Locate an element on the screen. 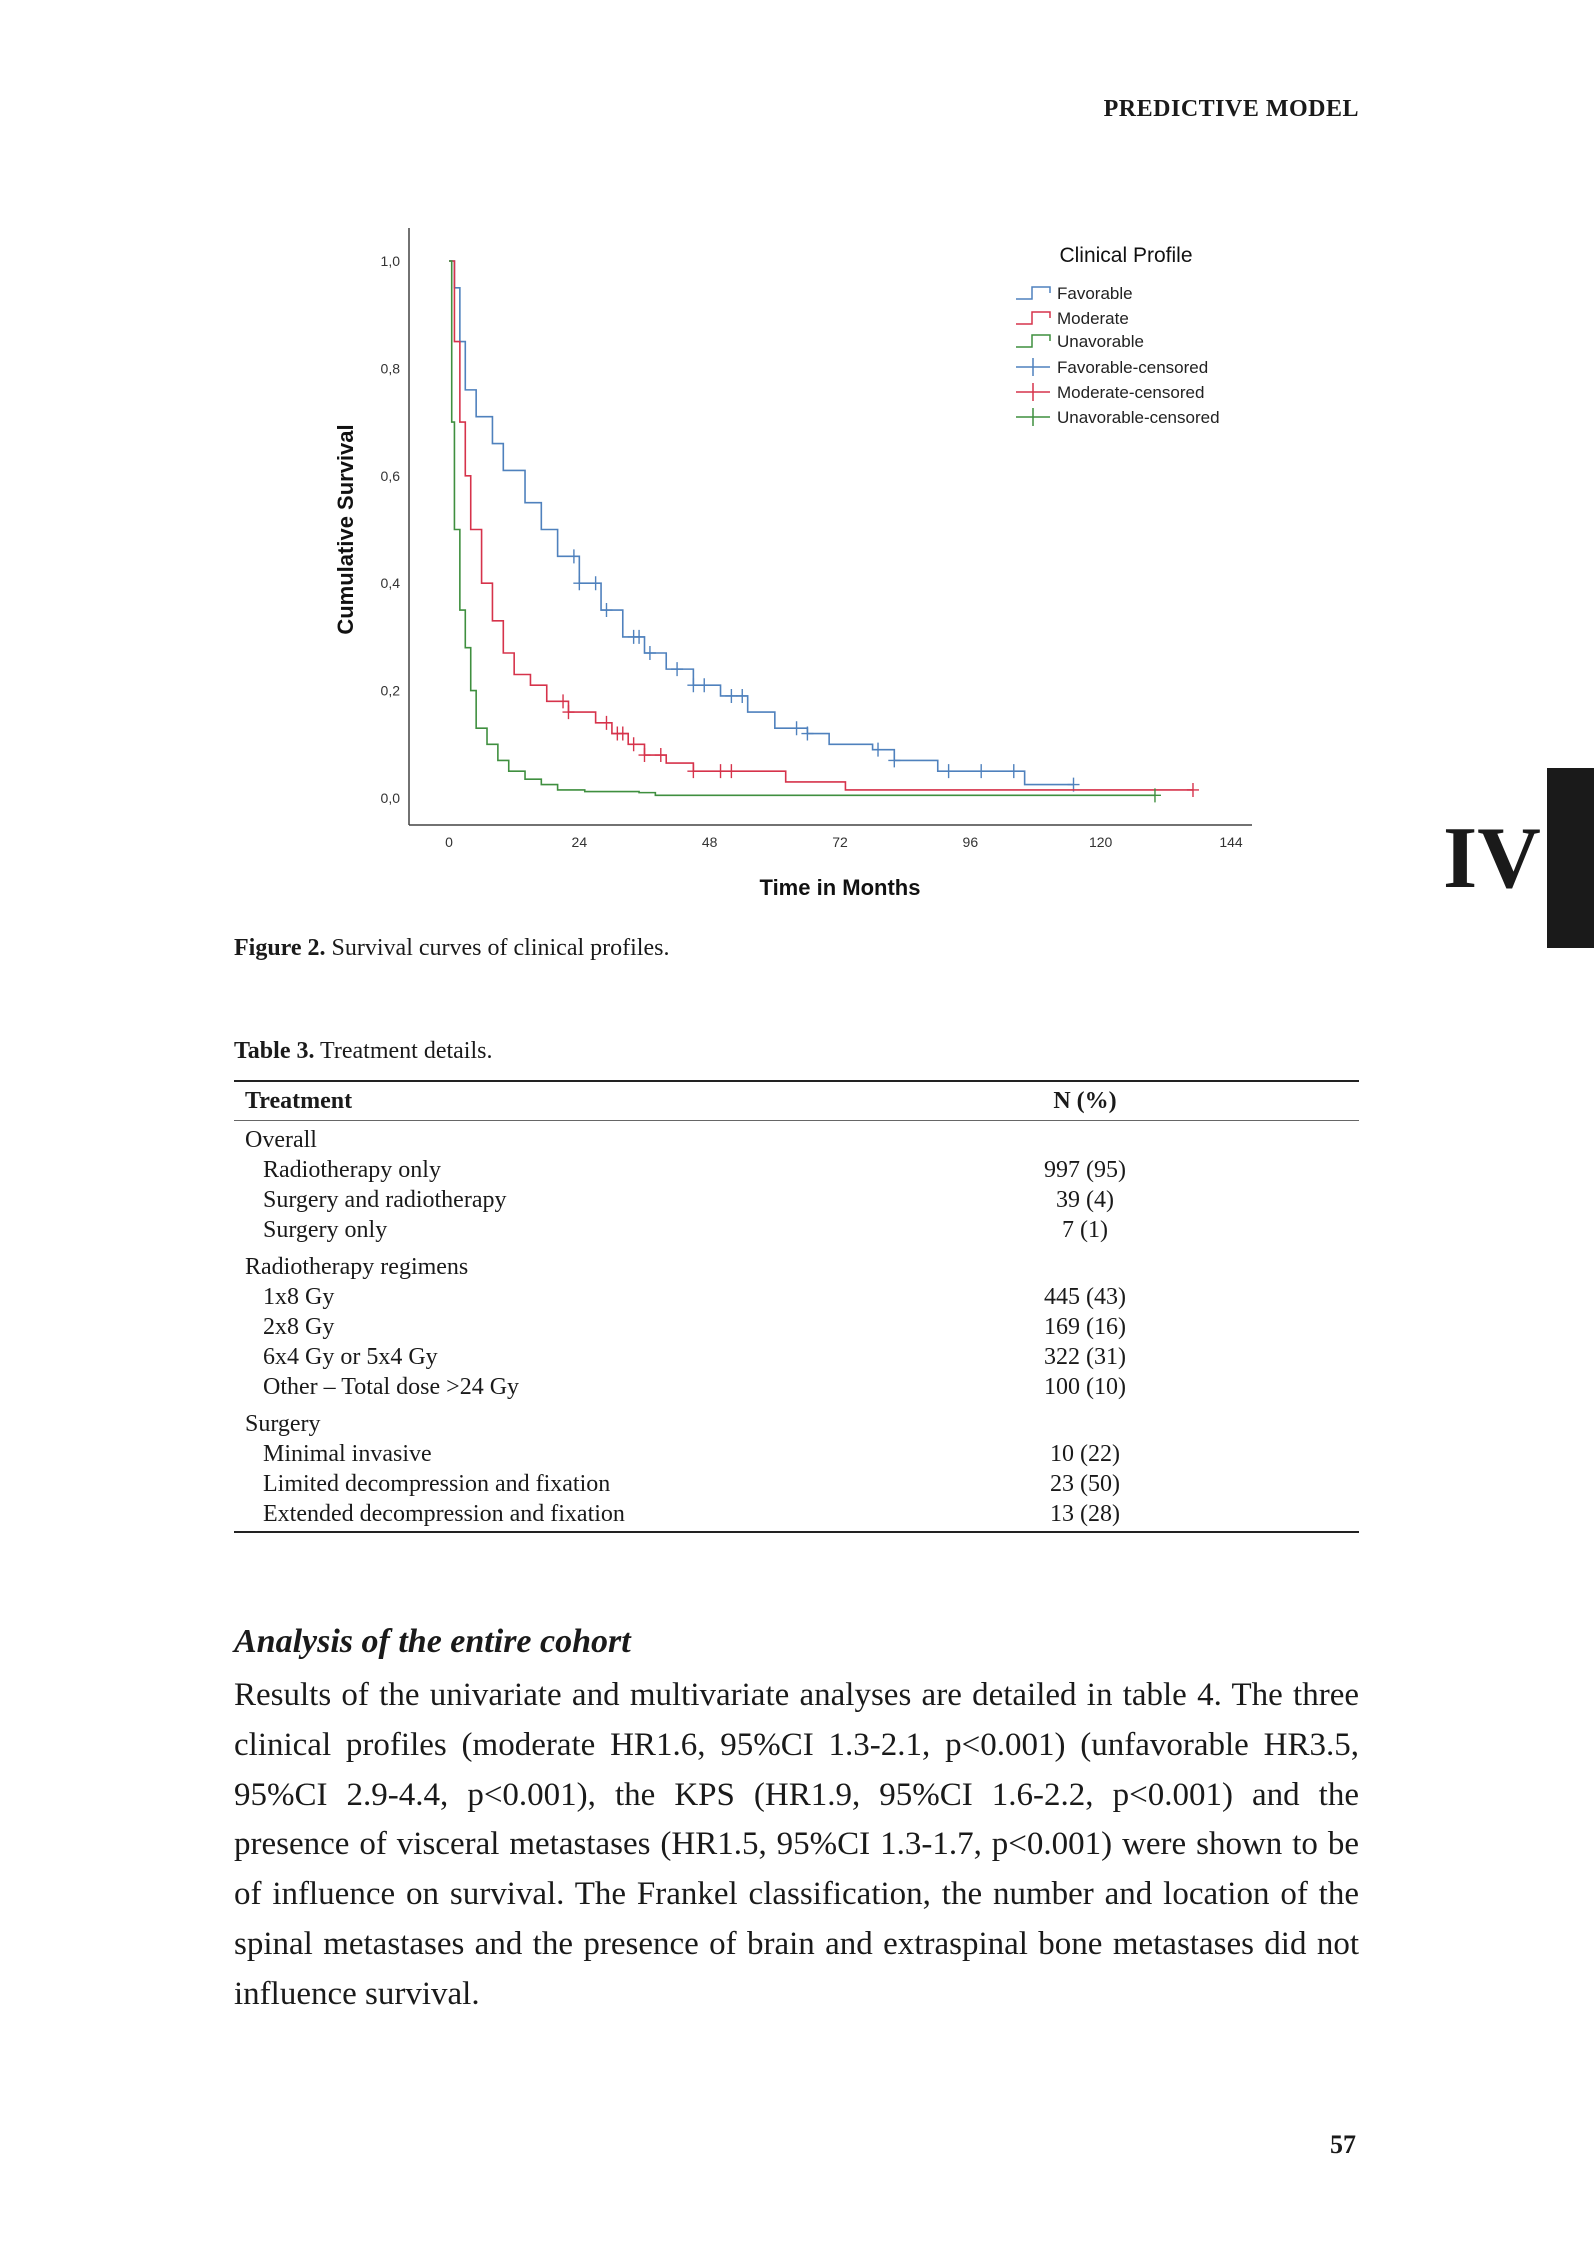  x-tick-label: 0 is located at coordinates (449, 842).